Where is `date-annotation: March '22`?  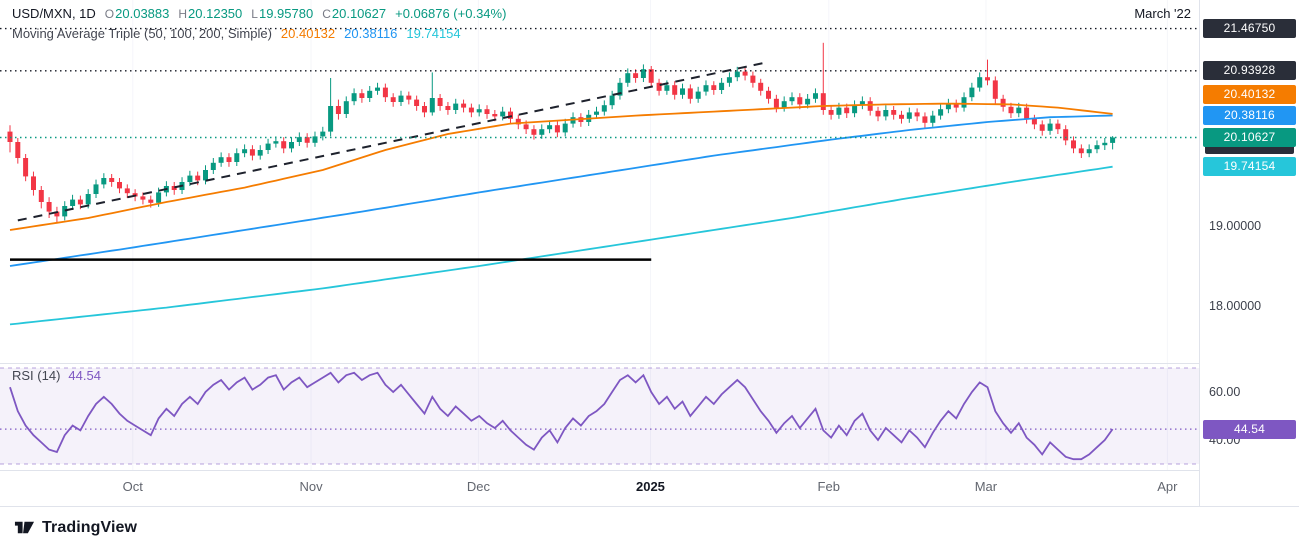 date-annotation: March '22 is located at coordinates (1162, 13).